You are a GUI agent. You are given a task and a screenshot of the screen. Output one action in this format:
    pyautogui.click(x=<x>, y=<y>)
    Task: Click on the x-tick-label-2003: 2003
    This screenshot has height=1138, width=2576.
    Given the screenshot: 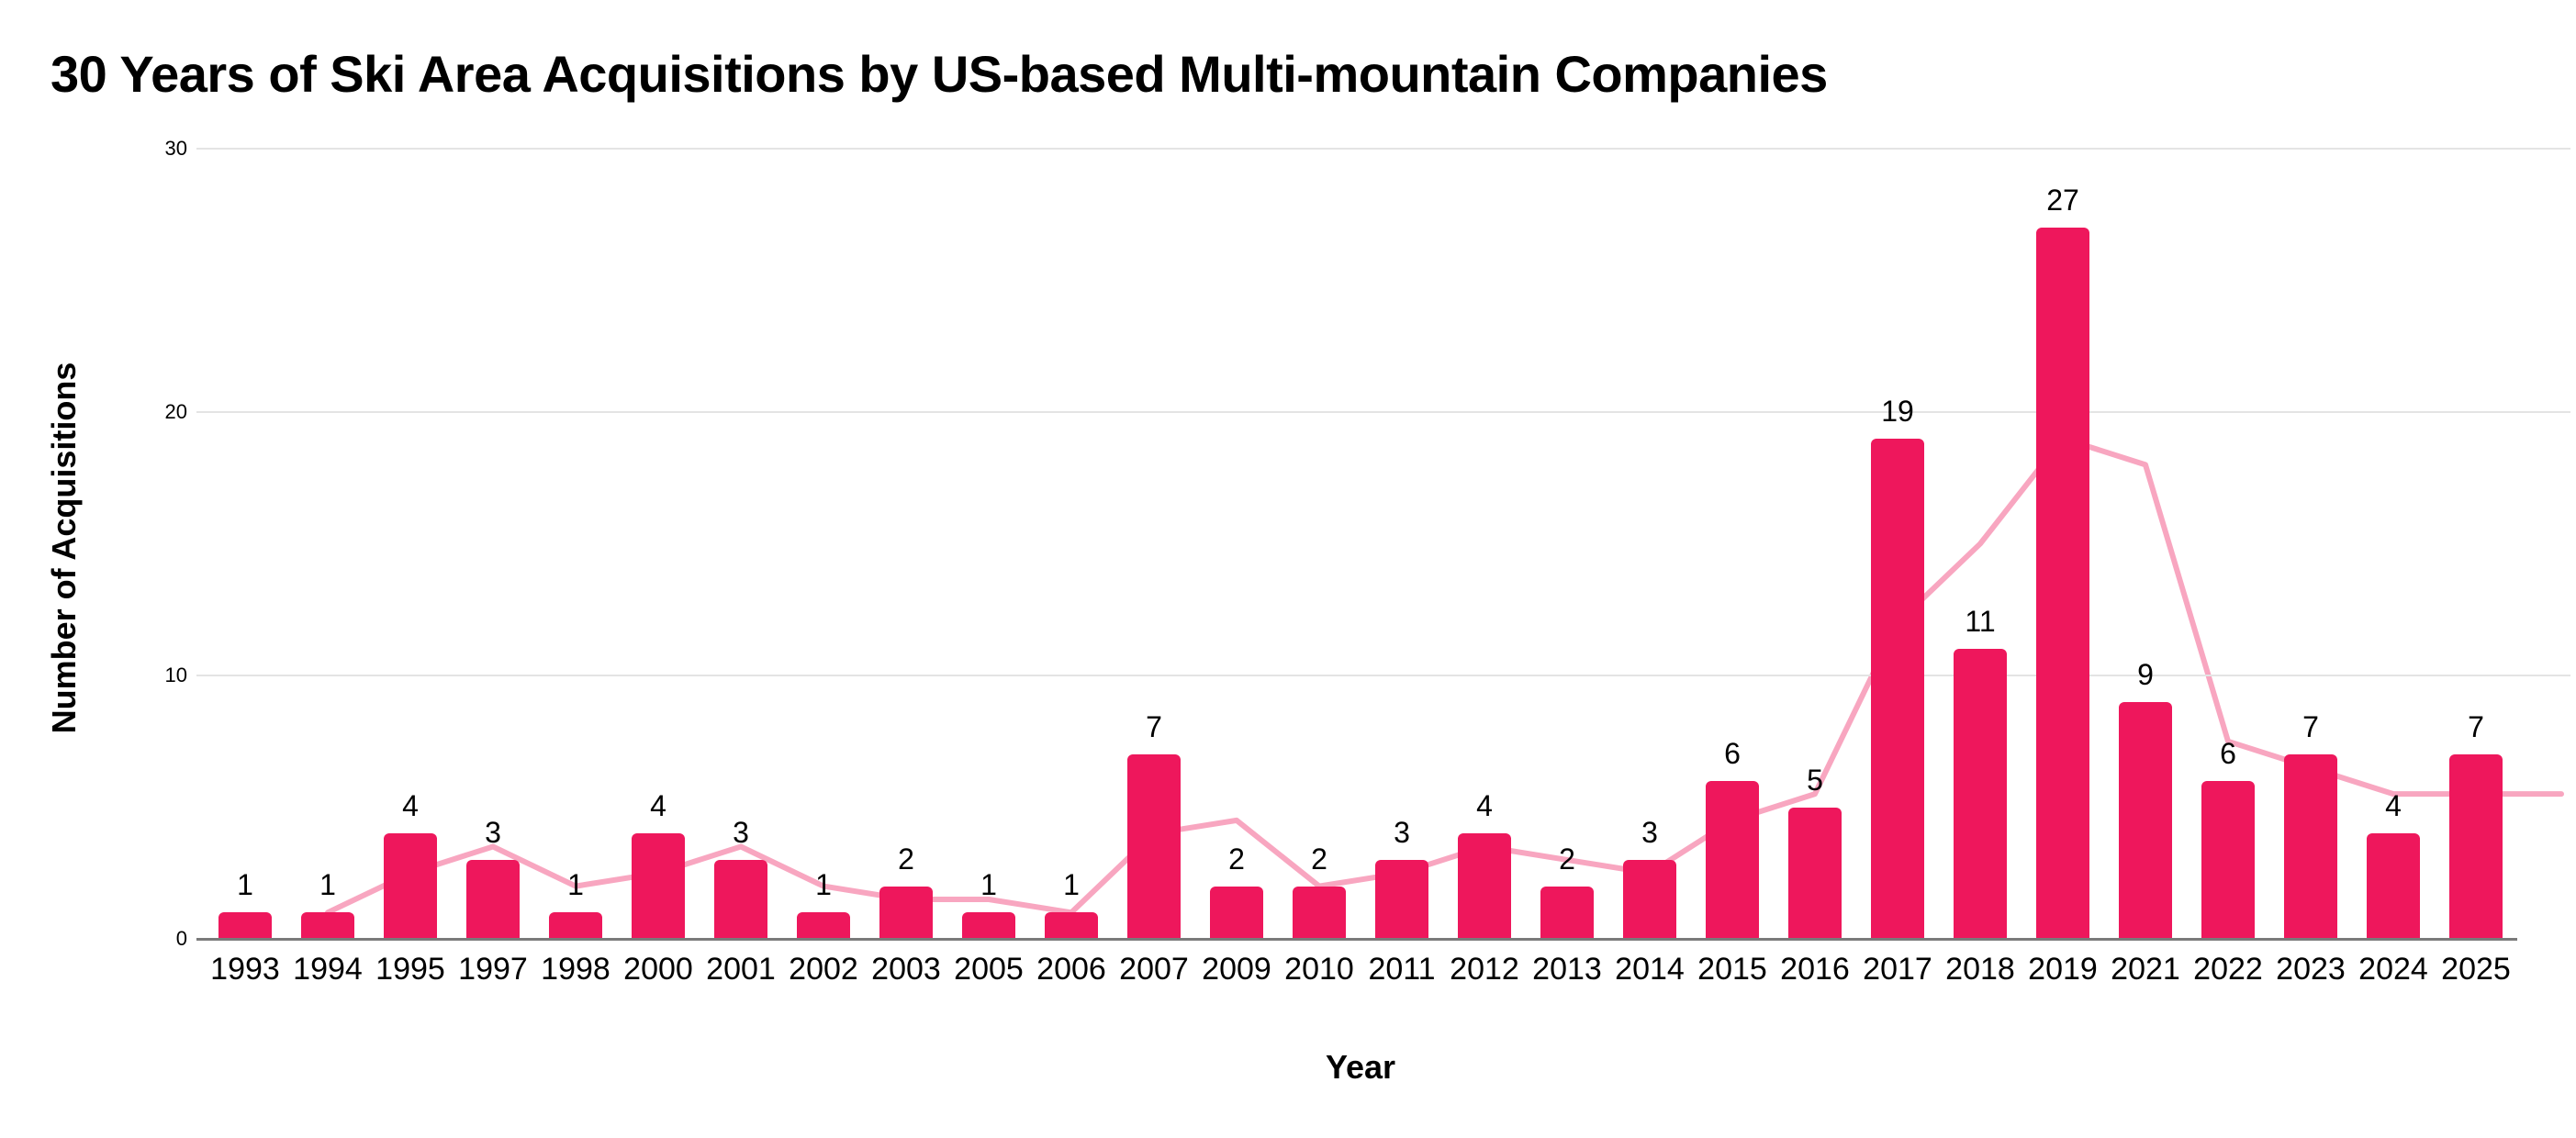 What is the action you would take?
    pyautogui.click(x=906, y=969)
    